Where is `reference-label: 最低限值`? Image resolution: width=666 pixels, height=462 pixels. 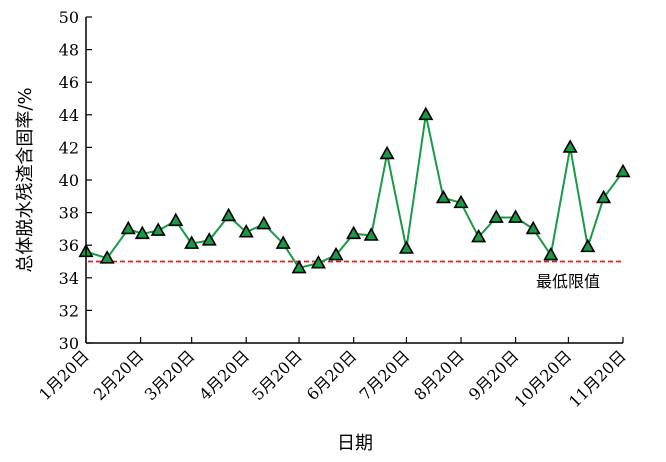 reference-label: 最低限值 is located at coordinates (568, 281).